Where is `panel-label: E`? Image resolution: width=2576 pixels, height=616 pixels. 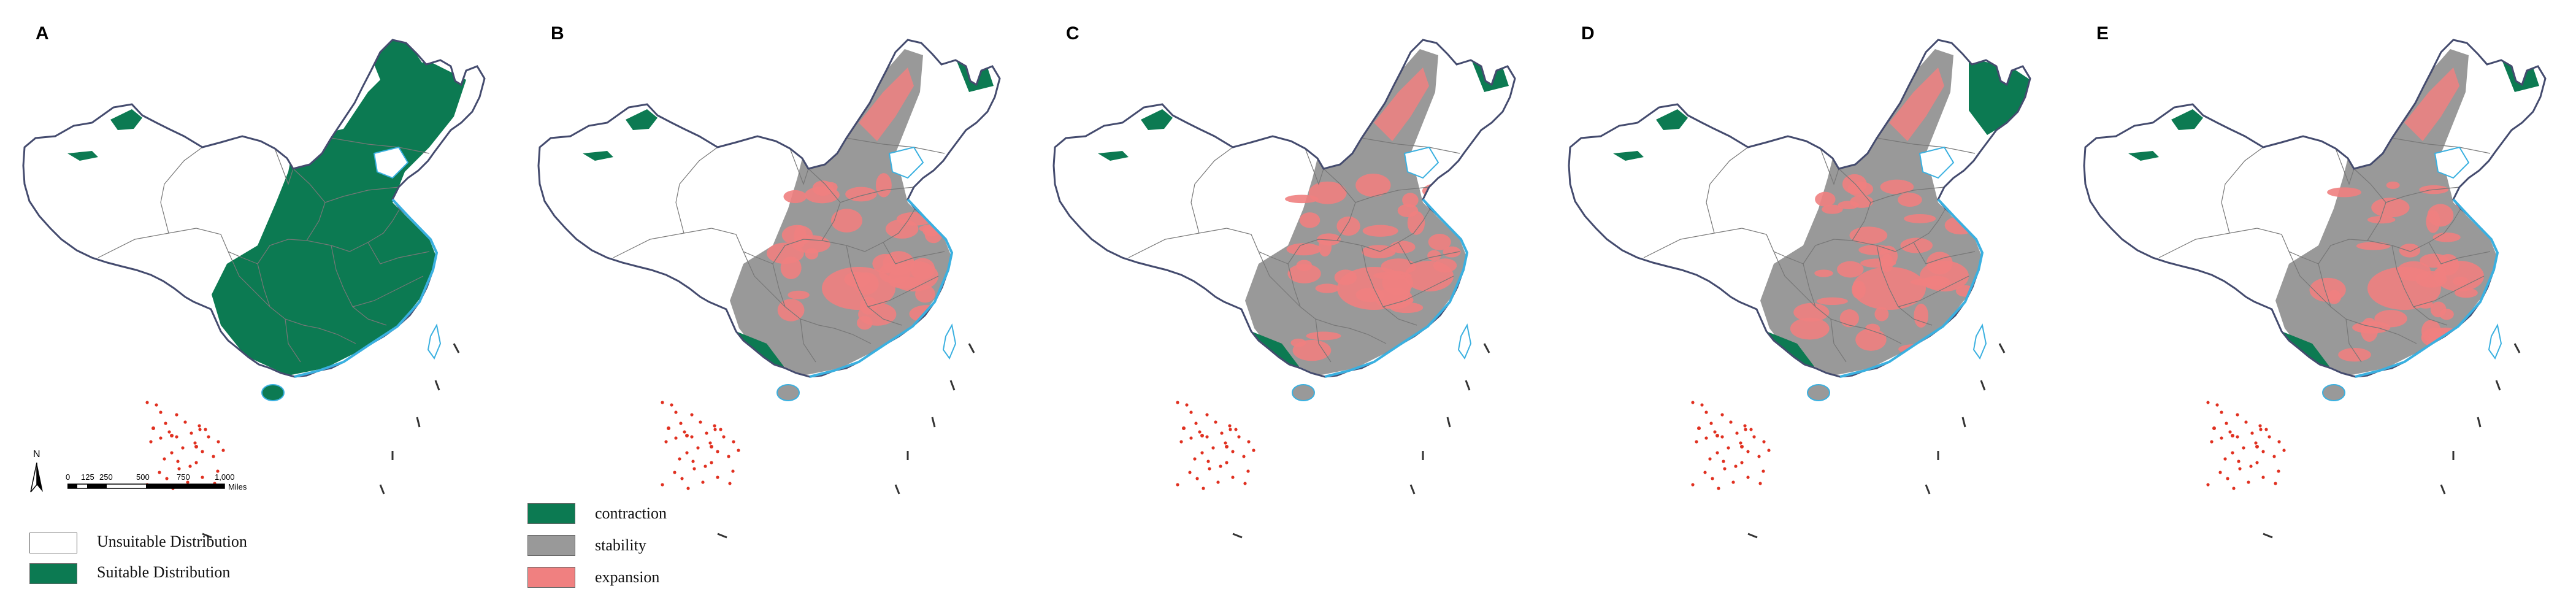 panel-label: E is located at coordinates (2102, 34).